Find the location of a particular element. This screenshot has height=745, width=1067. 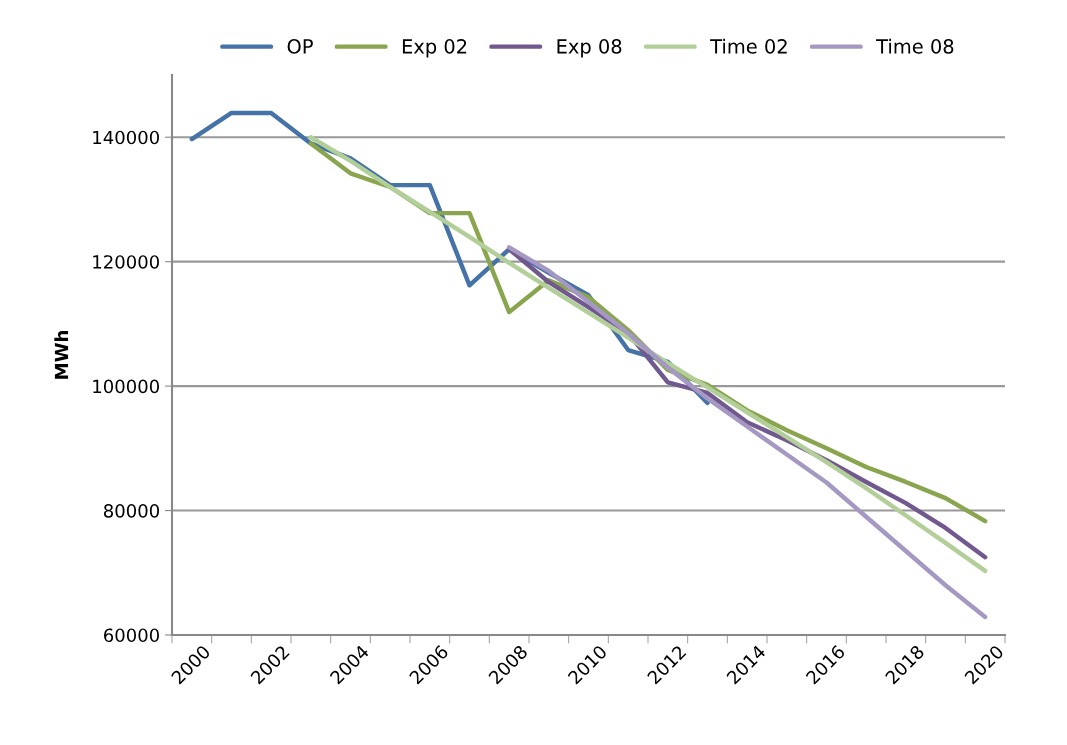

y-tick-label: 120000 is located at coordinates (126, 262).